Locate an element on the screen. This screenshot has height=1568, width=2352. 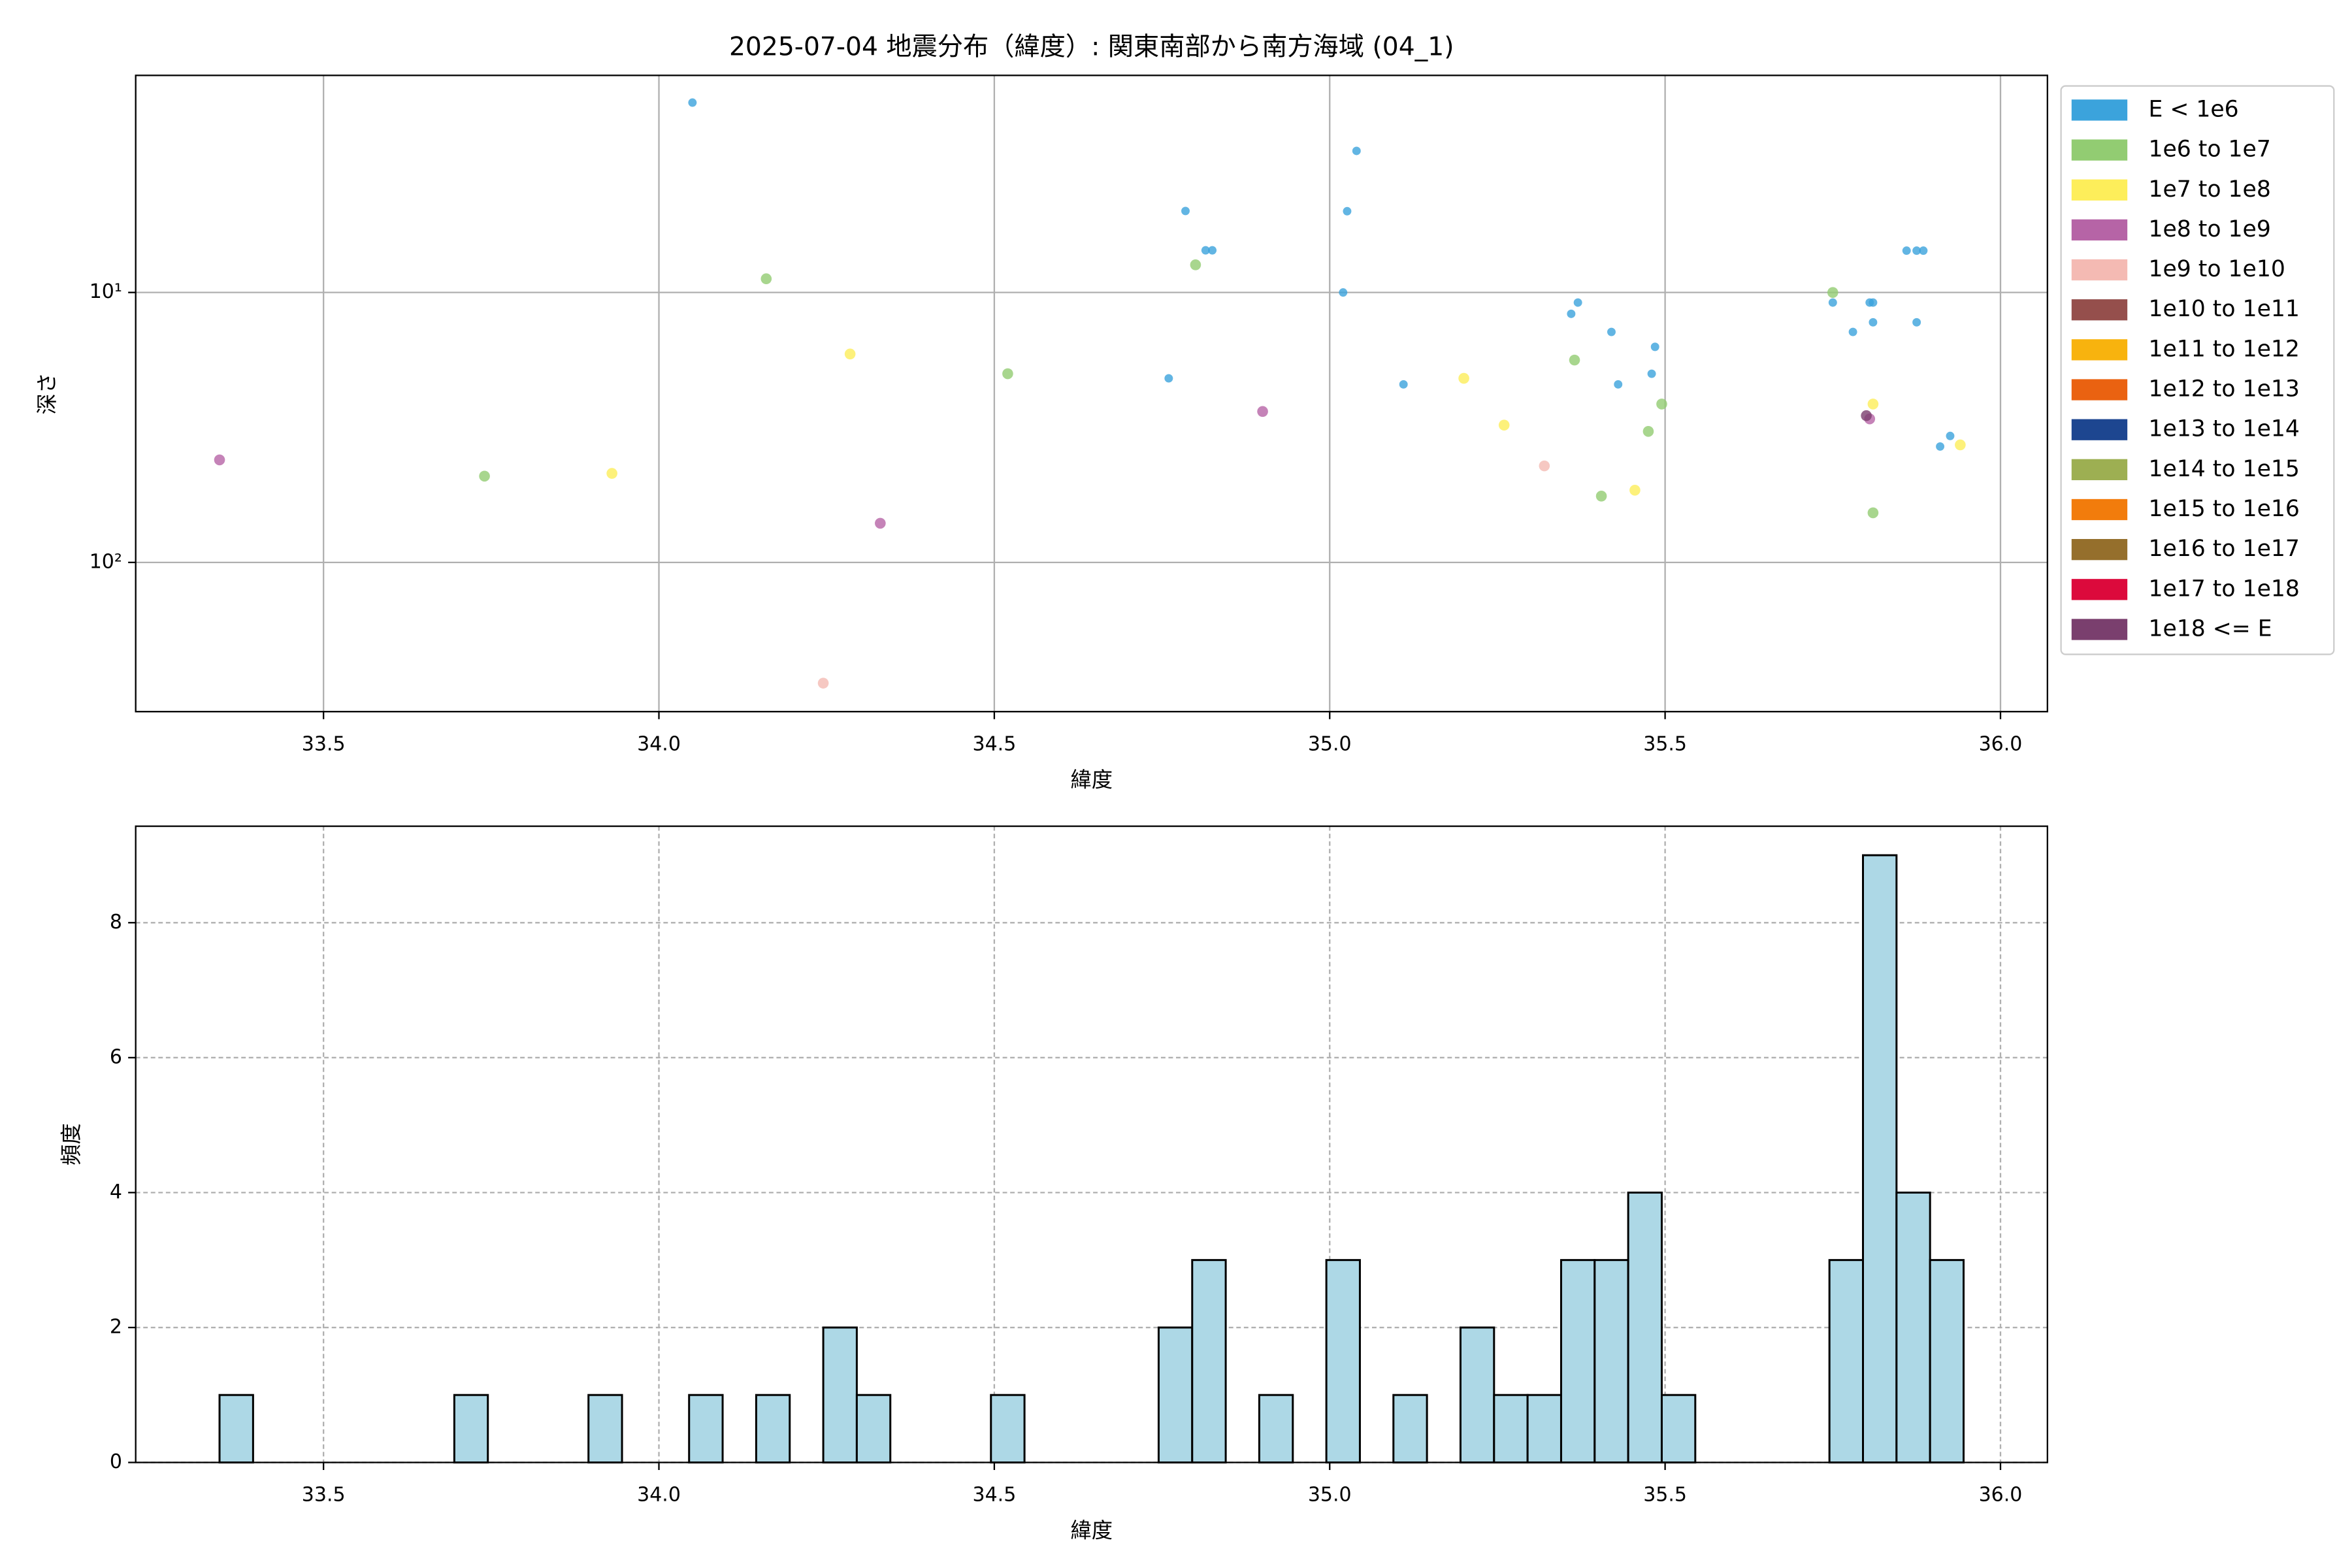
y-tick-label: 4 is located at coordinates (116, 1192).